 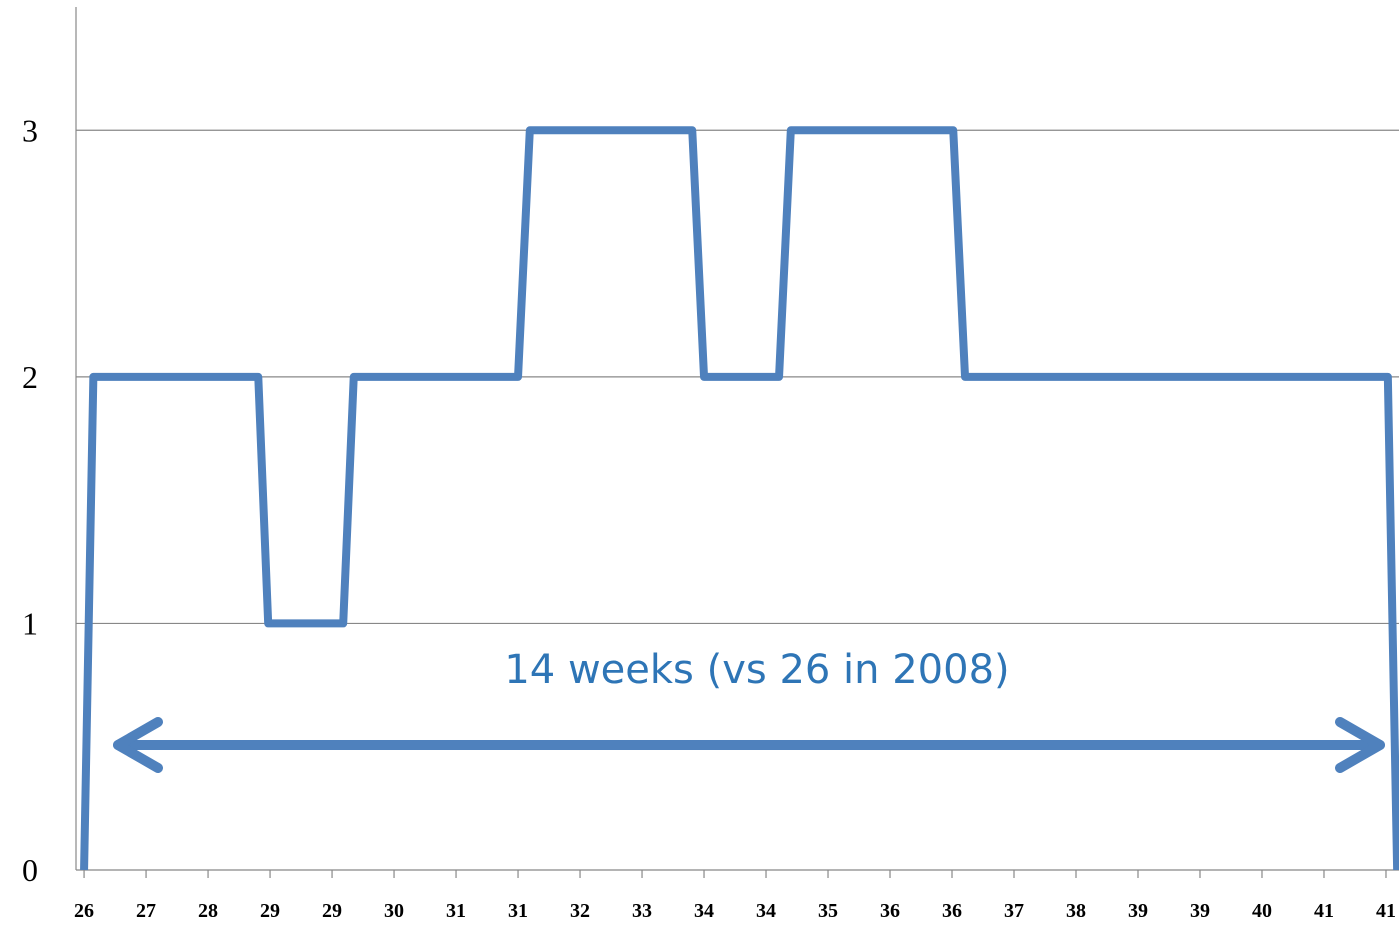 I want to click on x-tick-label: 33, so click(x=642, y=911).